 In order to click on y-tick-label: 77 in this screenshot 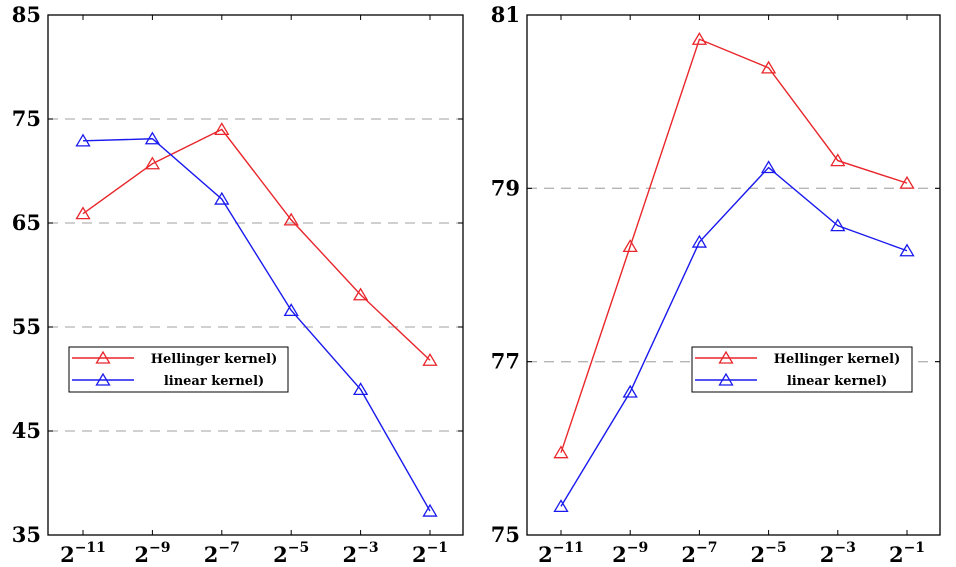, I will do `click(505, 361)`.